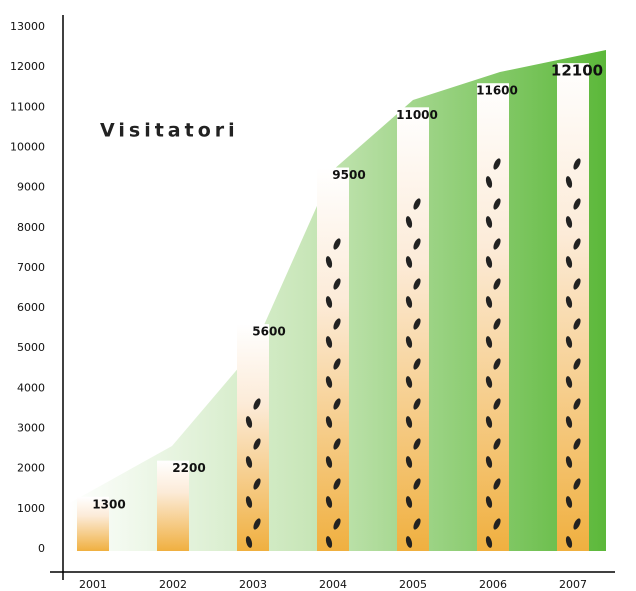 This screenshot has height=591, width=636. I want to click on y-tick-label: 8000, so click(31, 227).